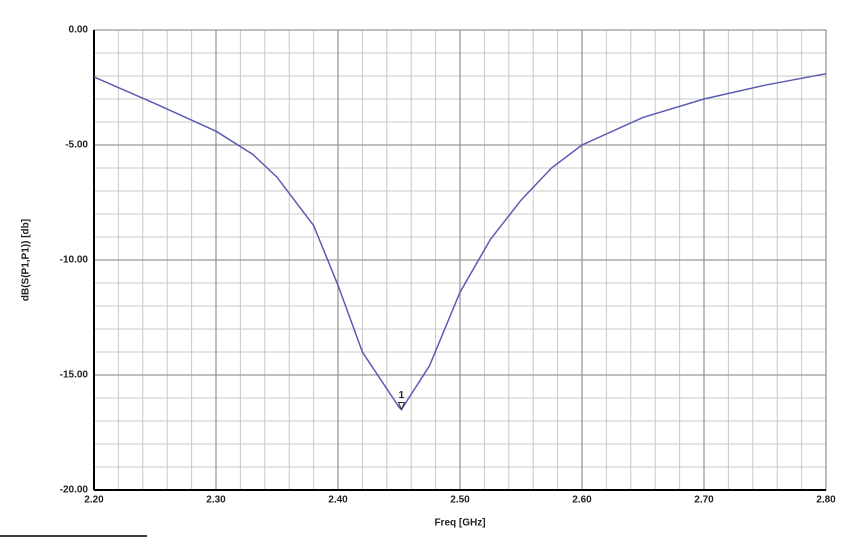  I want to click on x-axis-label: Freq [GHz], so click(459, 523).